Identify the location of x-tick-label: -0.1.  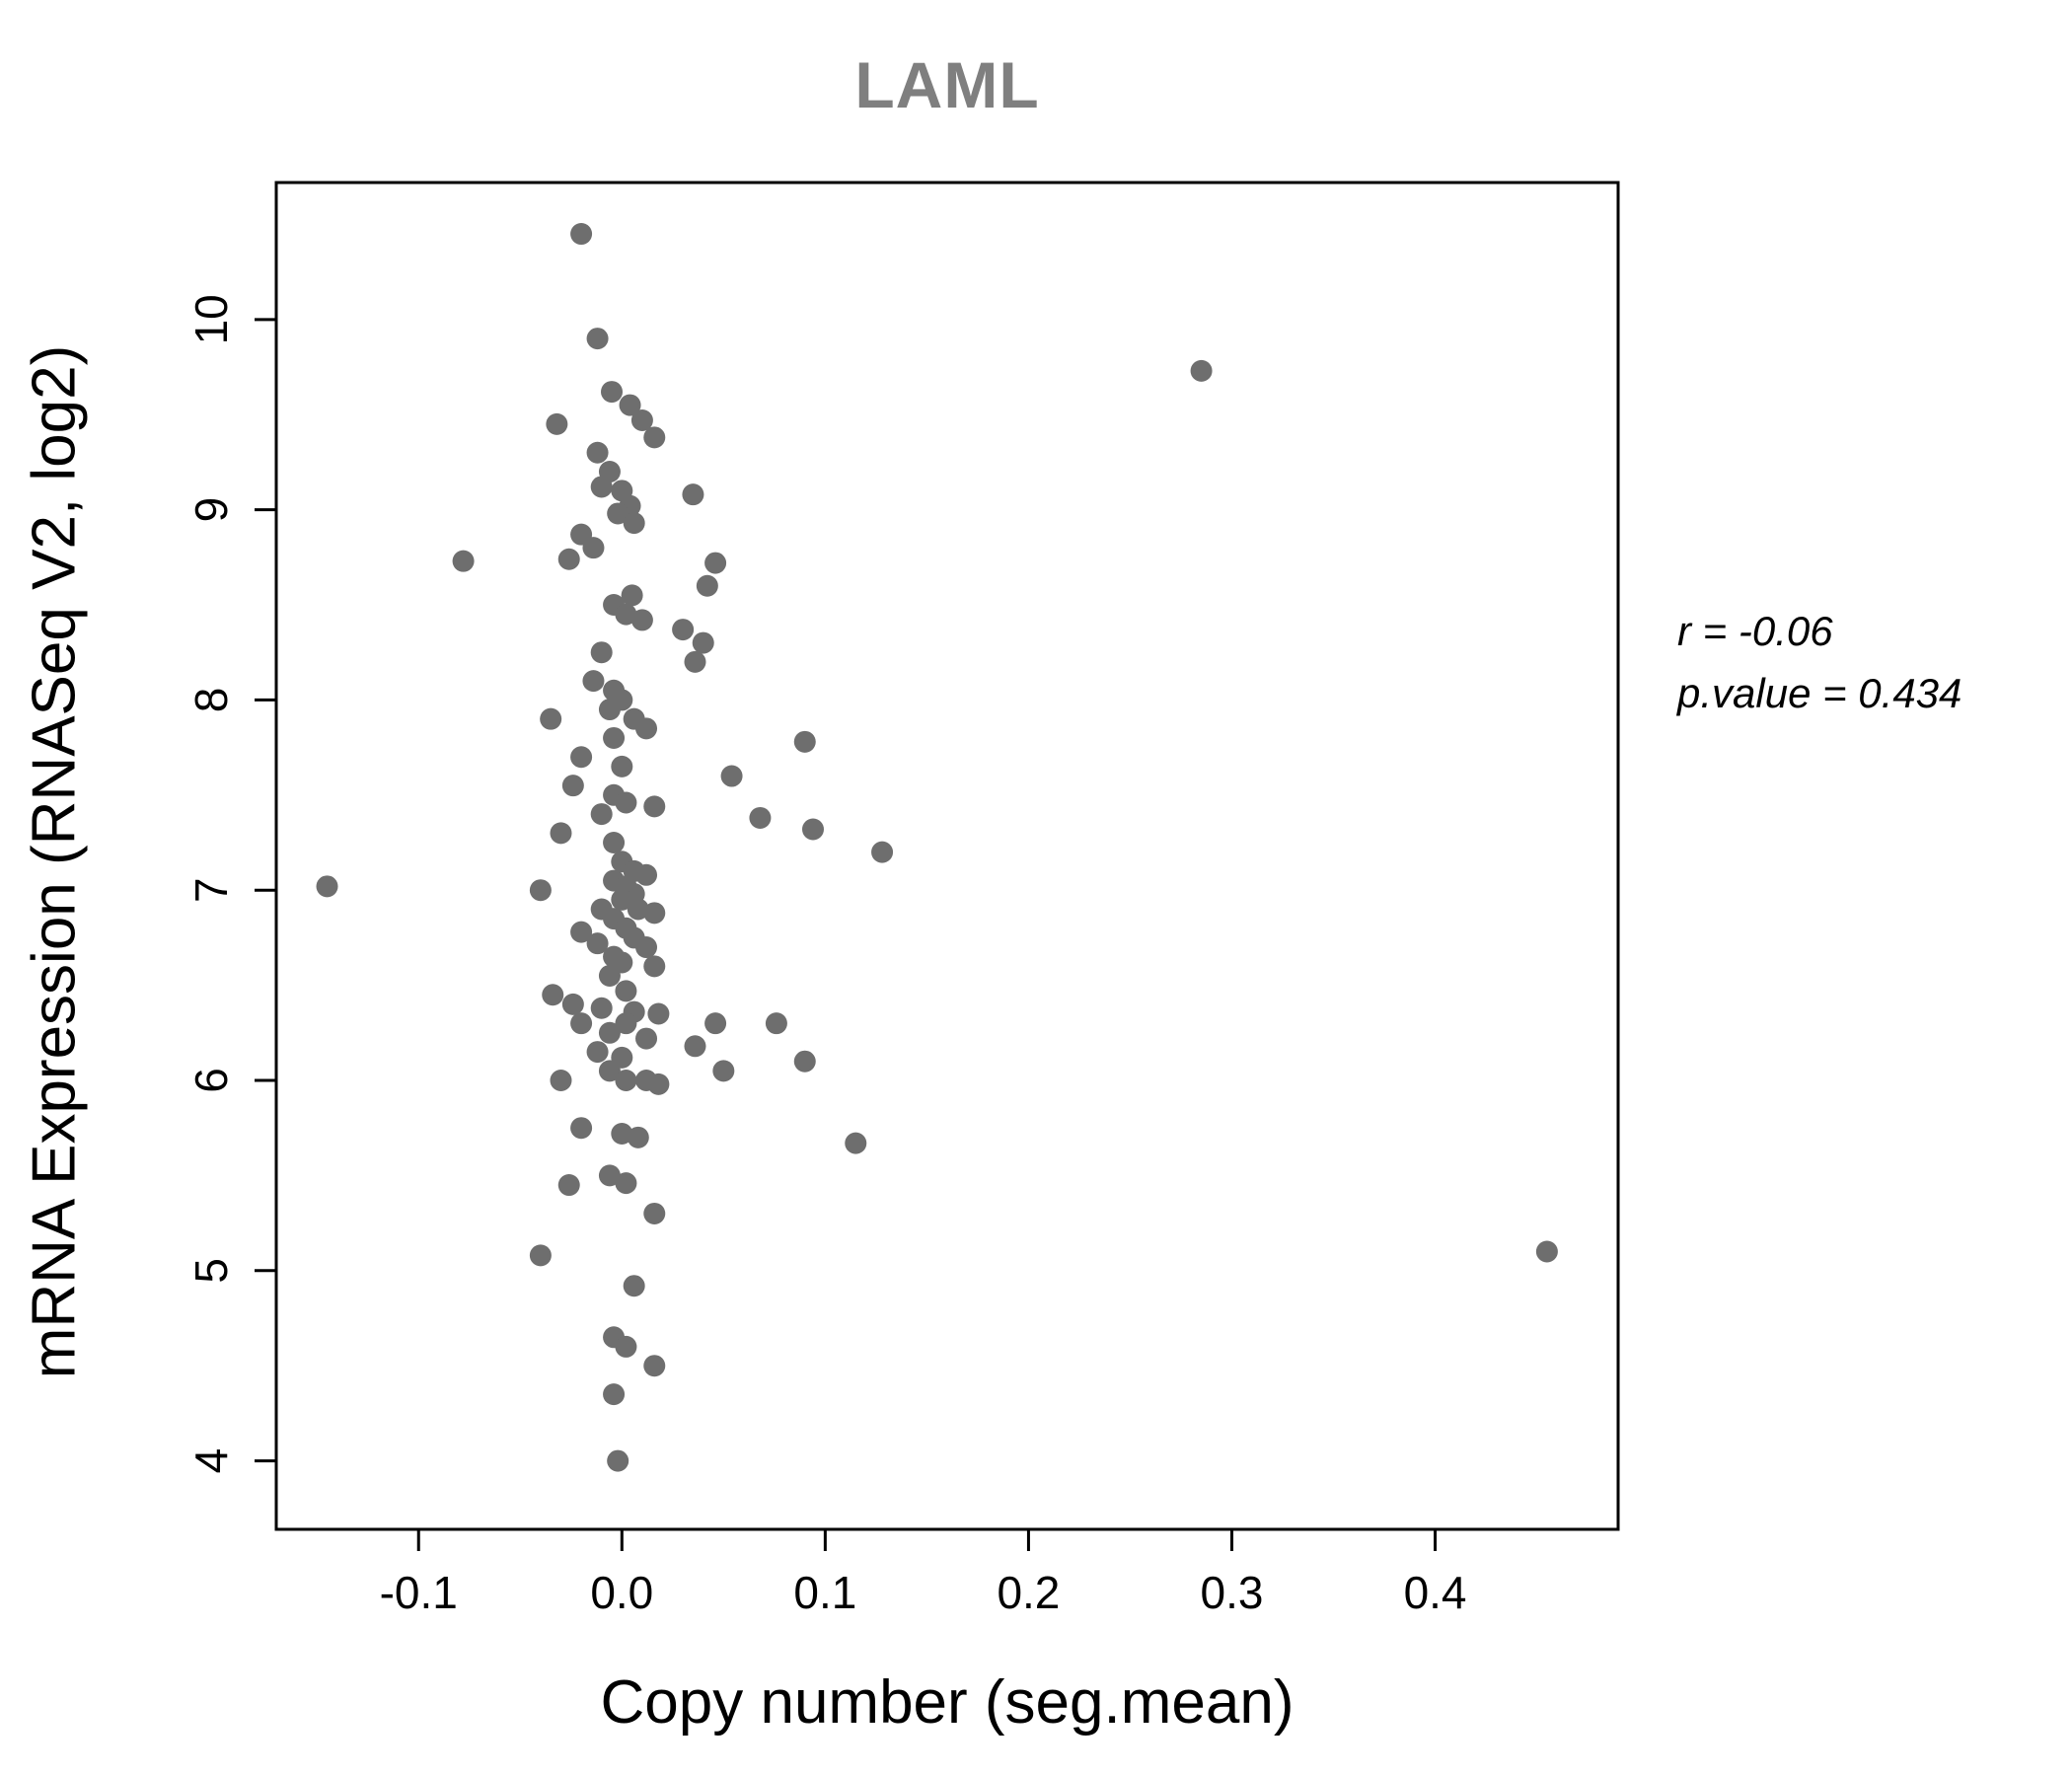
(419, 1593).